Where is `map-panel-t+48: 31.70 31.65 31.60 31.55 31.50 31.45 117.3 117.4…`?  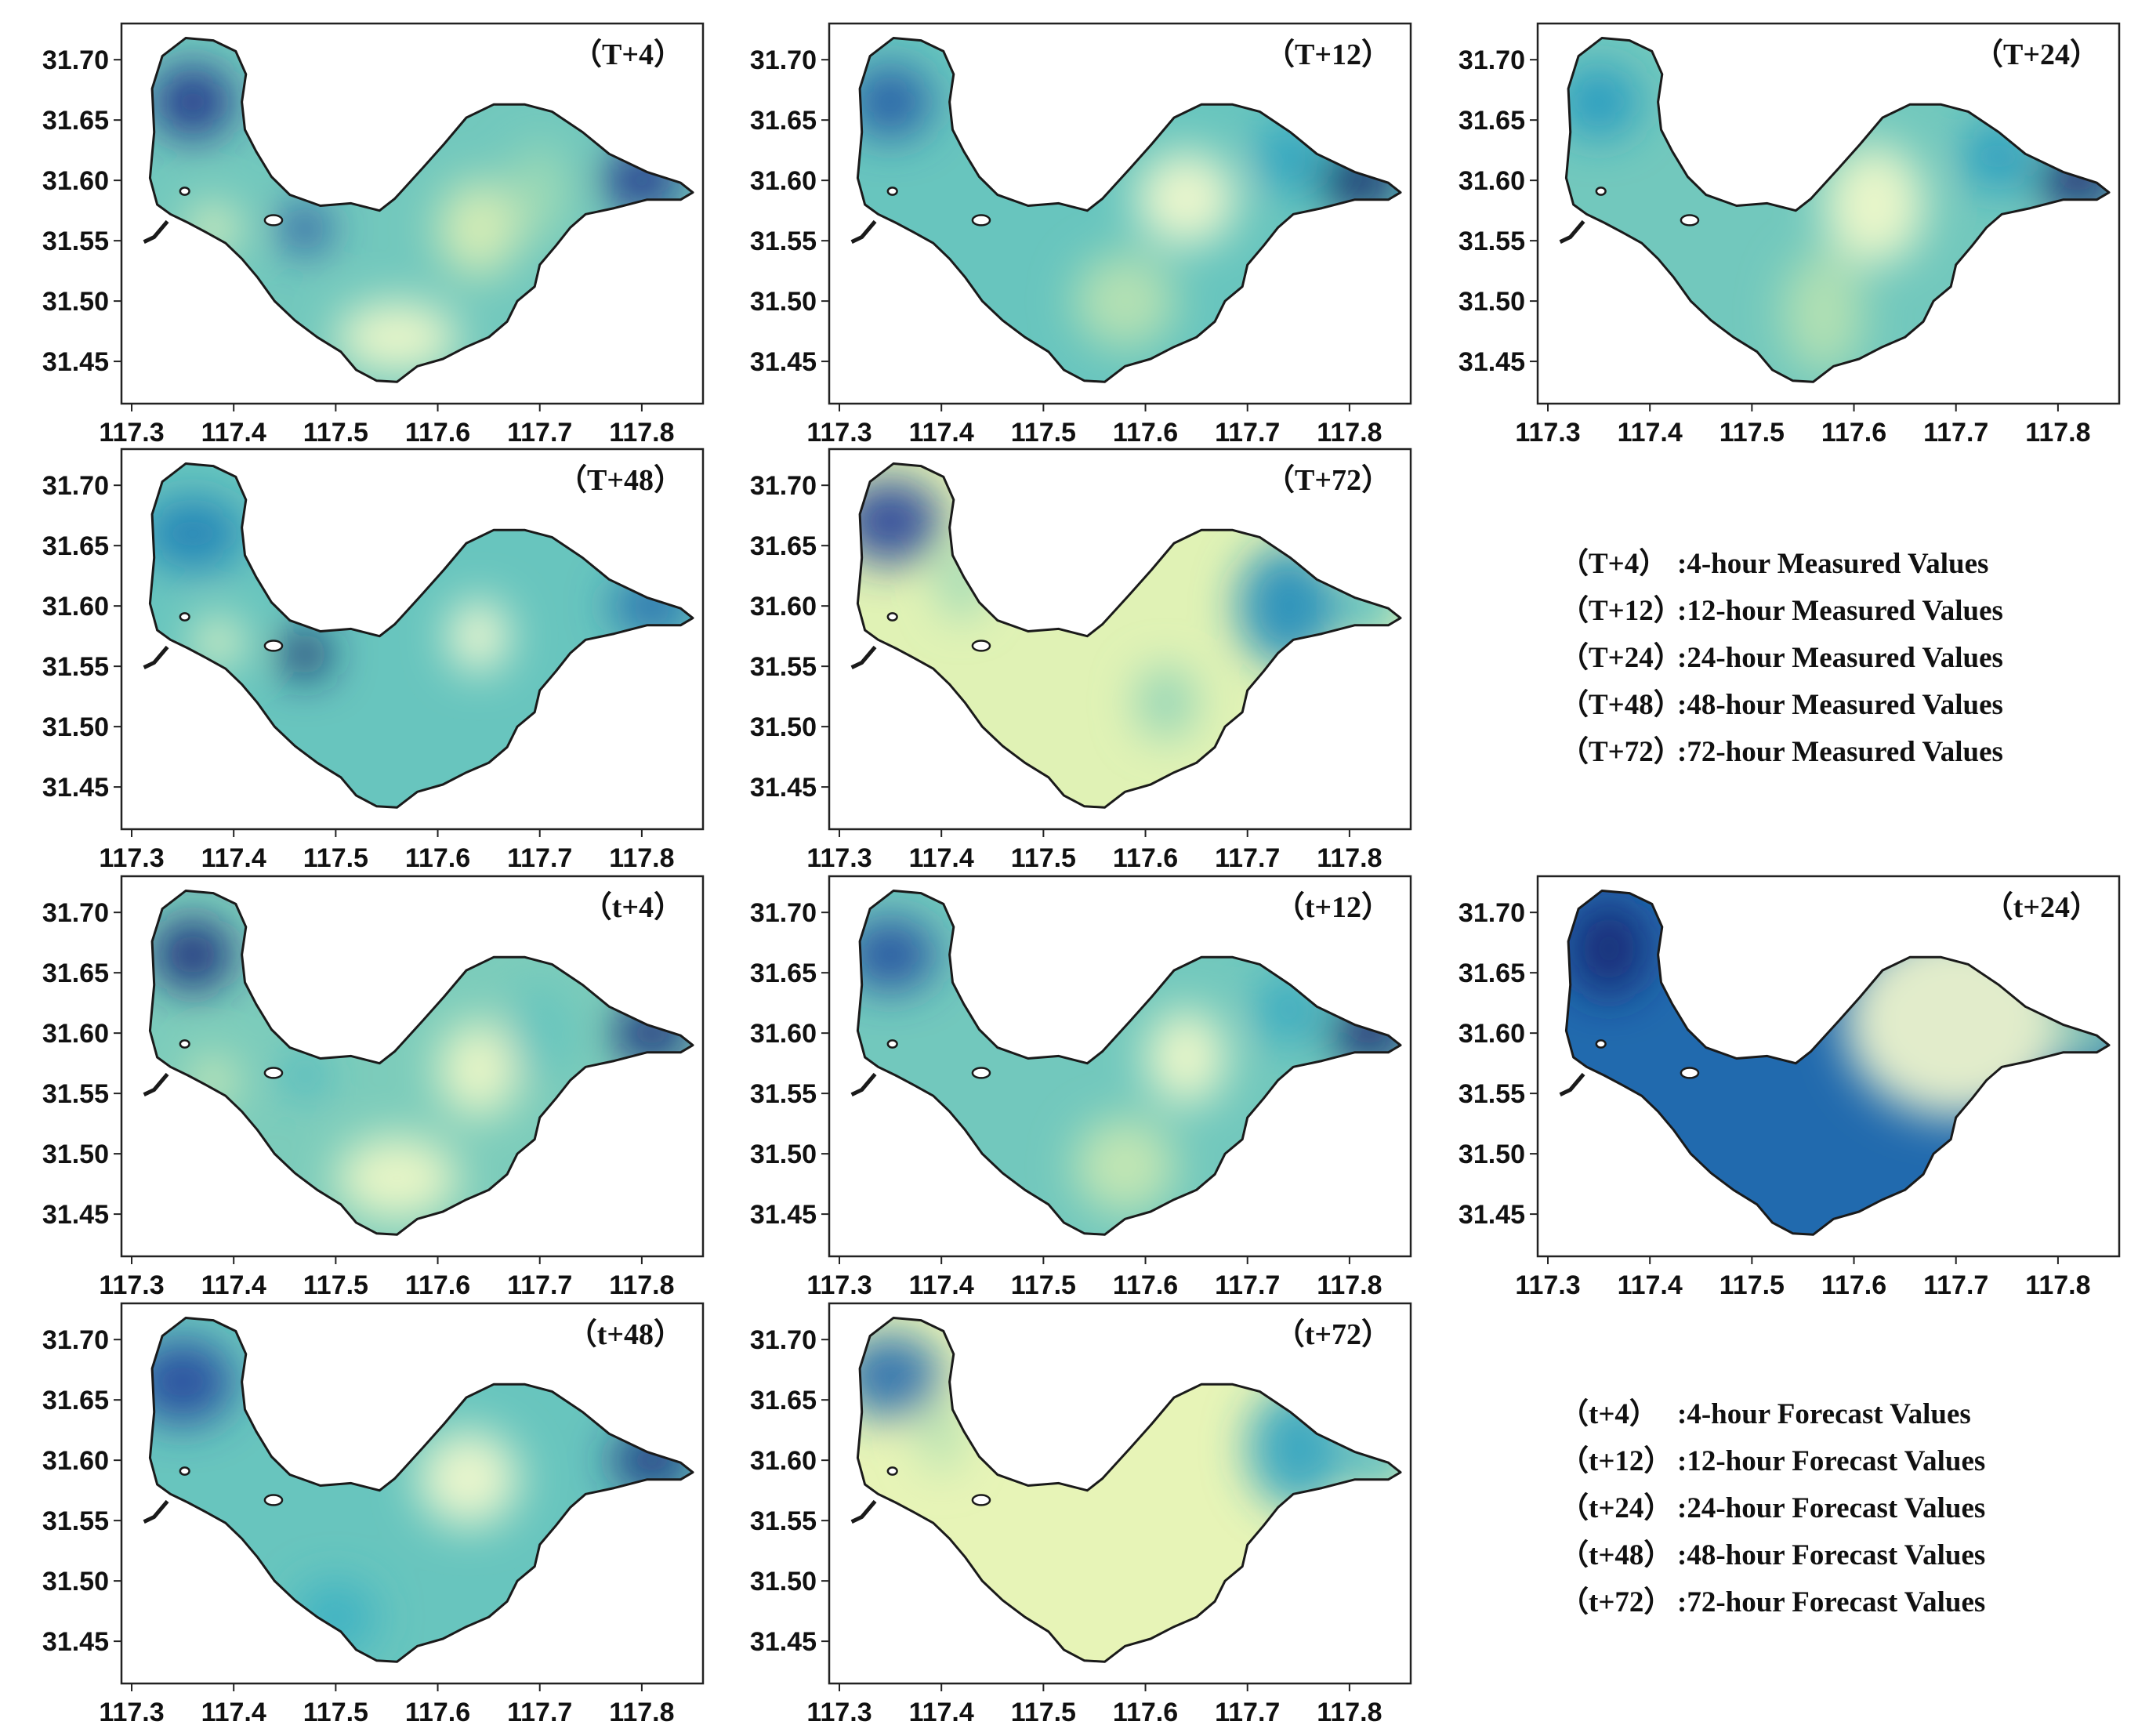
map-panel-t+48: 31.70 31.65 31.60 31.55 31.50 31.45 117.3 117.4… is located at coordinates (373, 1514).